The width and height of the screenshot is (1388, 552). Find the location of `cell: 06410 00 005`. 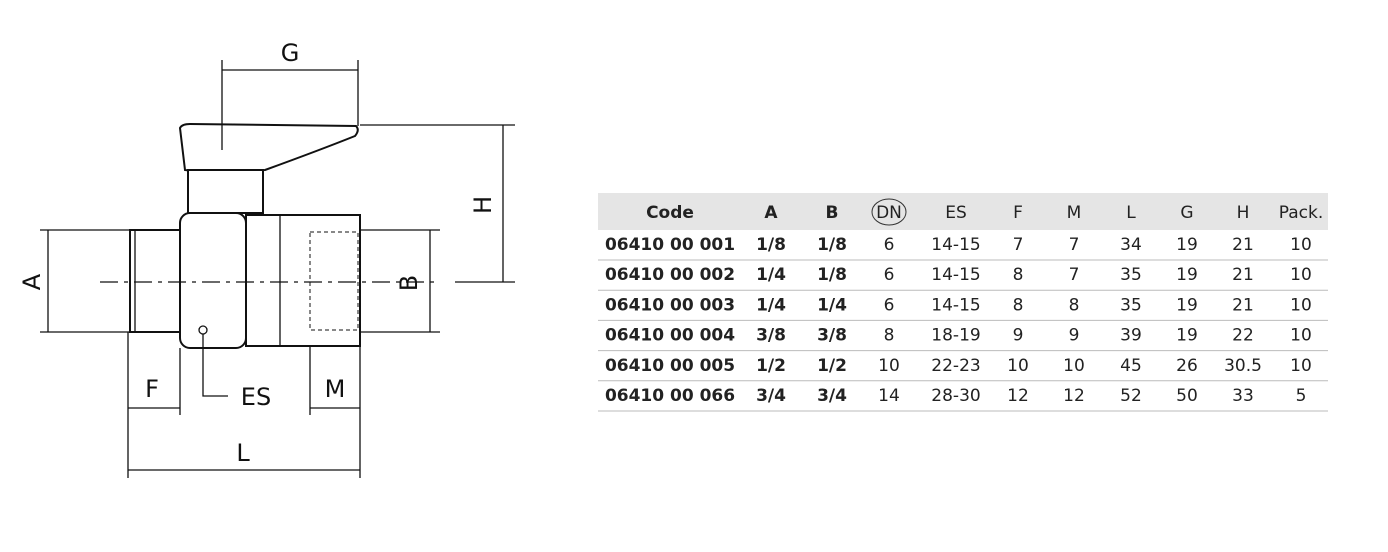

cell: 06410 00 005 is located at coordinates (670, 366).